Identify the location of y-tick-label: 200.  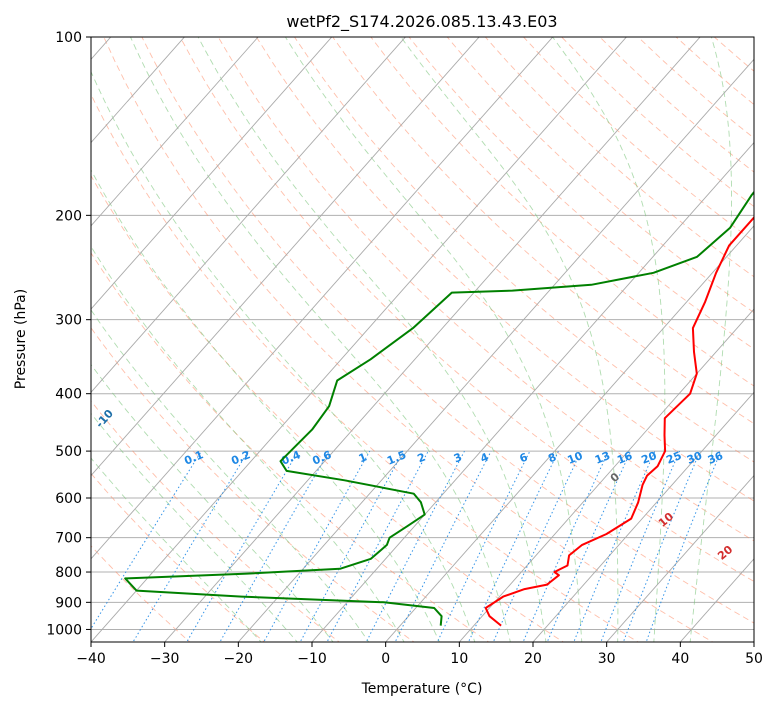
(68, 216).